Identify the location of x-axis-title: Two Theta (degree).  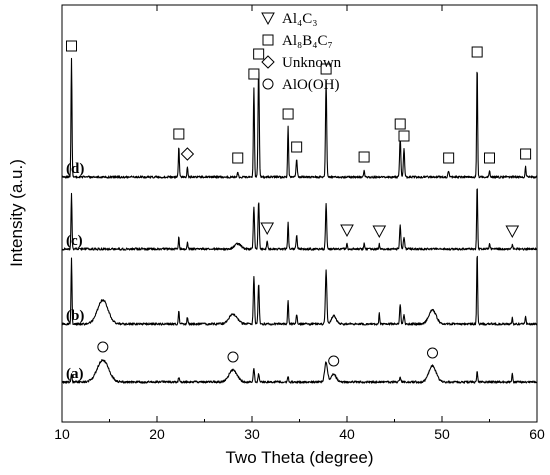
(299, 457).